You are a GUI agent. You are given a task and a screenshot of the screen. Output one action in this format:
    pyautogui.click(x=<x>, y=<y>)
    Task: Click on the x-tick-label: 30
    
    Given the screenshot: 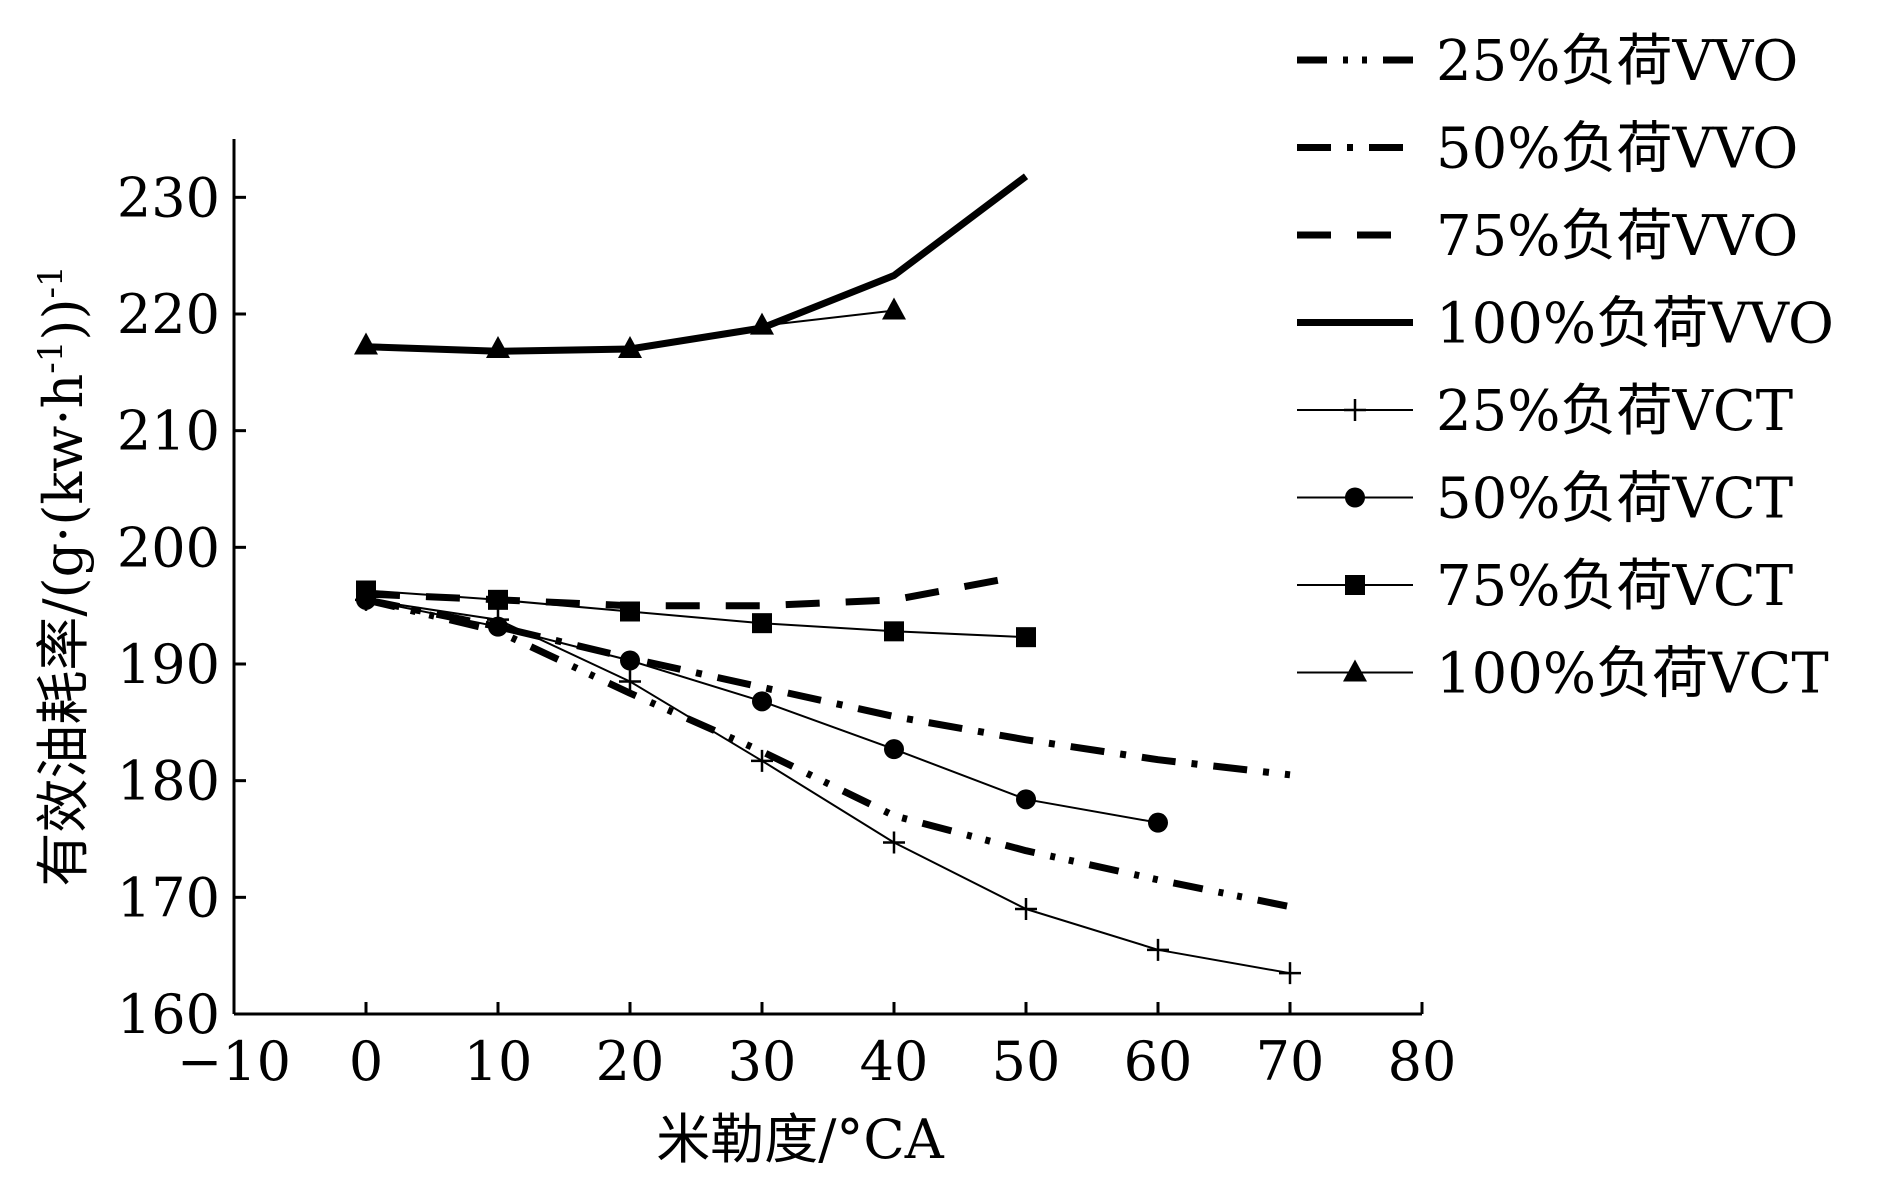 What is the action you would take?
    pyautogui.click(x=762, y=1061)
    